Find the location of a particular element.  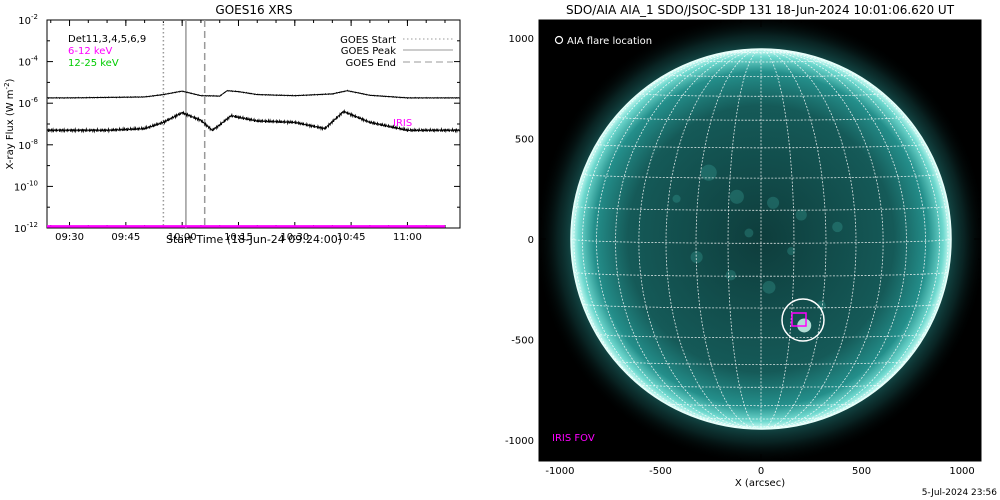

y-tick-label: 10⁻⁴ is located at coordinates (28, 62).